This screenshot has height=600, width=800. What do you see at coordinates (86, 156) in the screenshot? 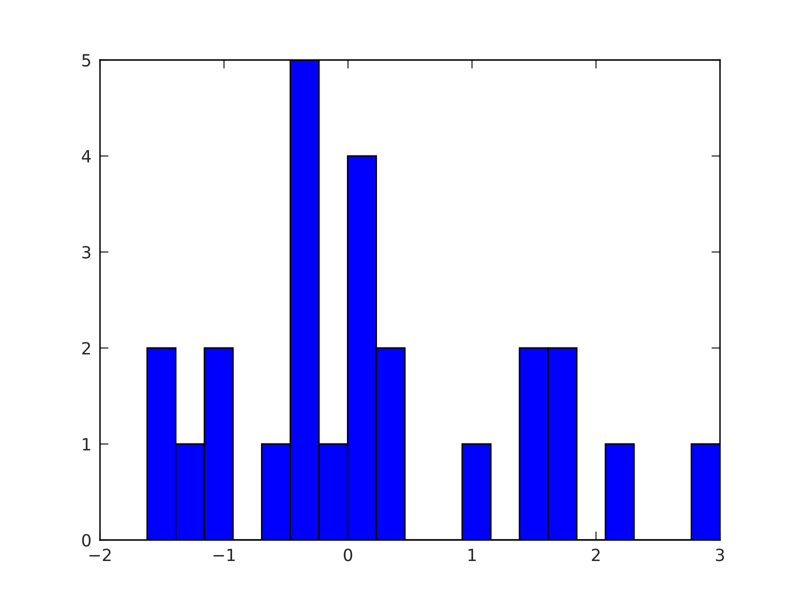
I see `y-tick-label: 4` at bounding box center [86, 156].